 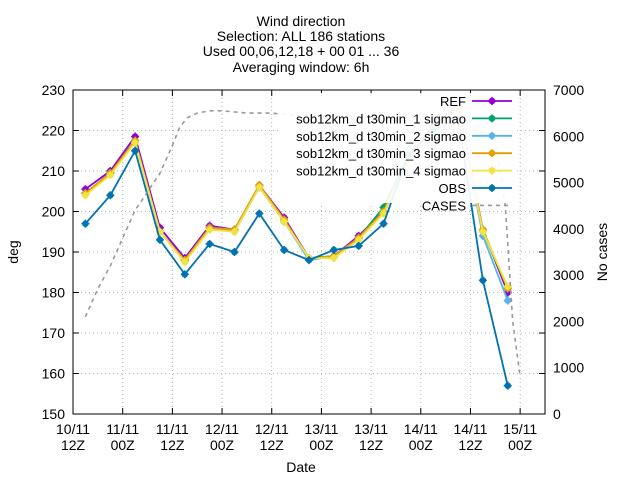 I want to click on y2-tick-label: 5000, so click(x=568, y=183).